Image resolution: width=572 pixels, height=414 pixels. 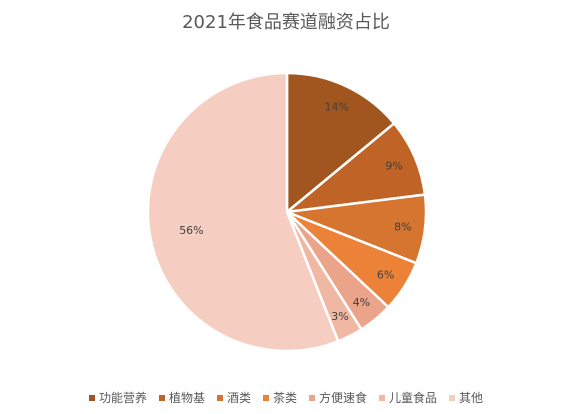 I want to click on legend-label: 功能营养, so click(x=122, y=398).